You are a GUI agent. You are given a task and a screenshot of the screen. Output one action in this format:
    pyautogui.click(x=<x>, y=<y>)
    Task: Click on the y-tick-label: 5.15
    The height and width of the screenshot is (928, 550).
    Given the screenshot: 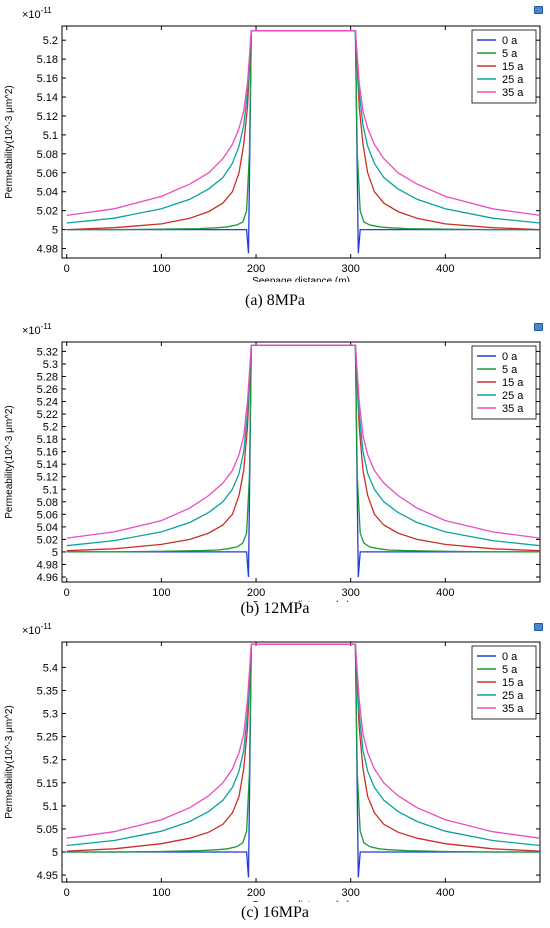 What is the action you would take?
    pyautogui.click(x=47, y=784)
    